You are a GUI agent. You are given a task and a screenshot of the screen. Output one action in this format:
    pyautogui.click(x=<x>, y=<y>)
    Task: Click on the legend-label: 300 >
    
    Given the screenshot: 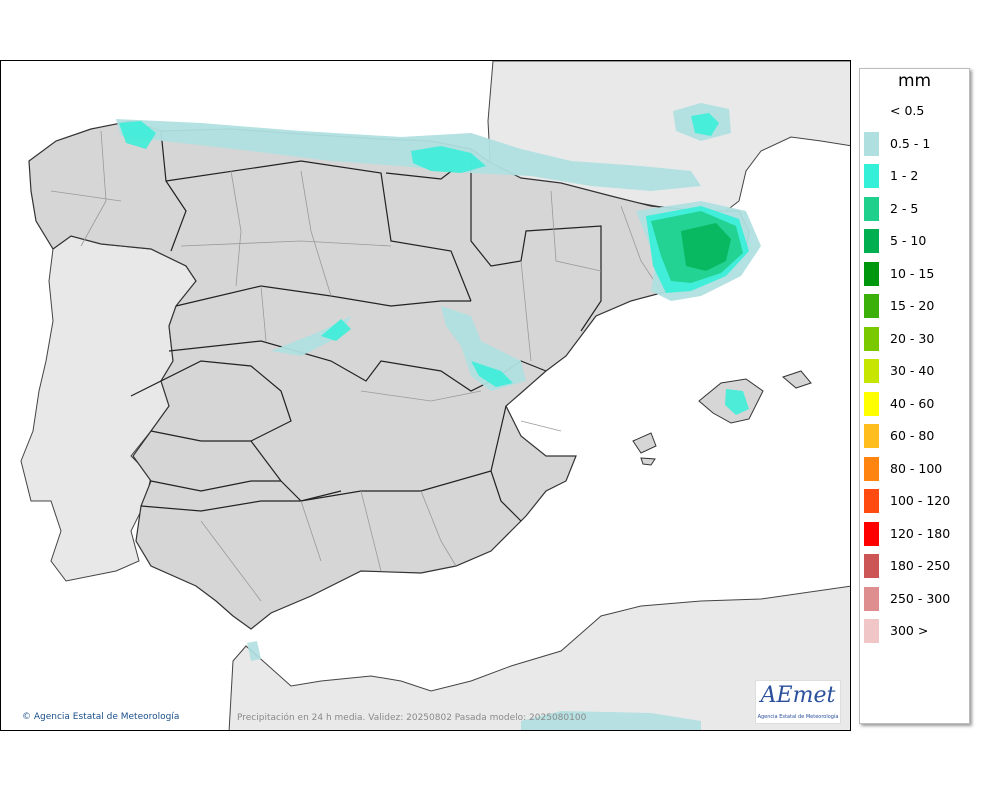 What is the action you would take?
    pyautogui.click(x=909, y=630)
    